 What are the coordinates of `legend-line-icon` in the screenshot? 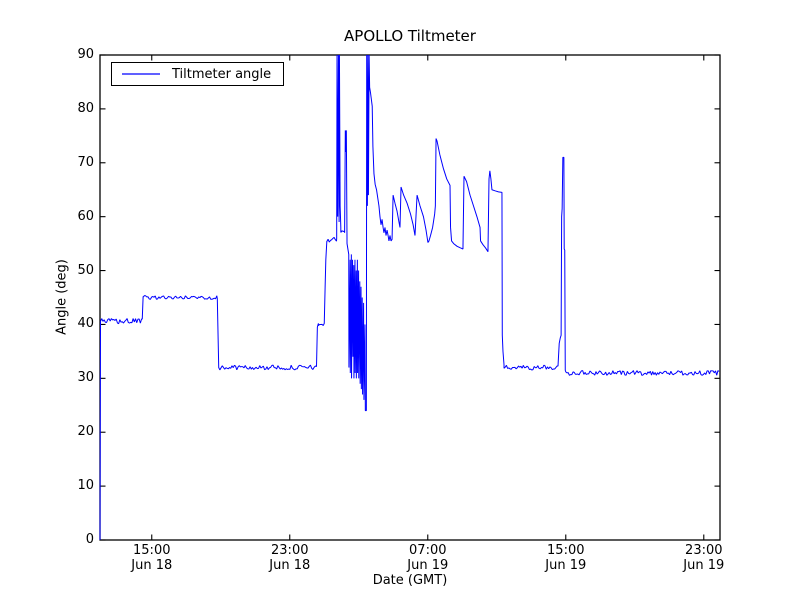 It's located at (141, 74).